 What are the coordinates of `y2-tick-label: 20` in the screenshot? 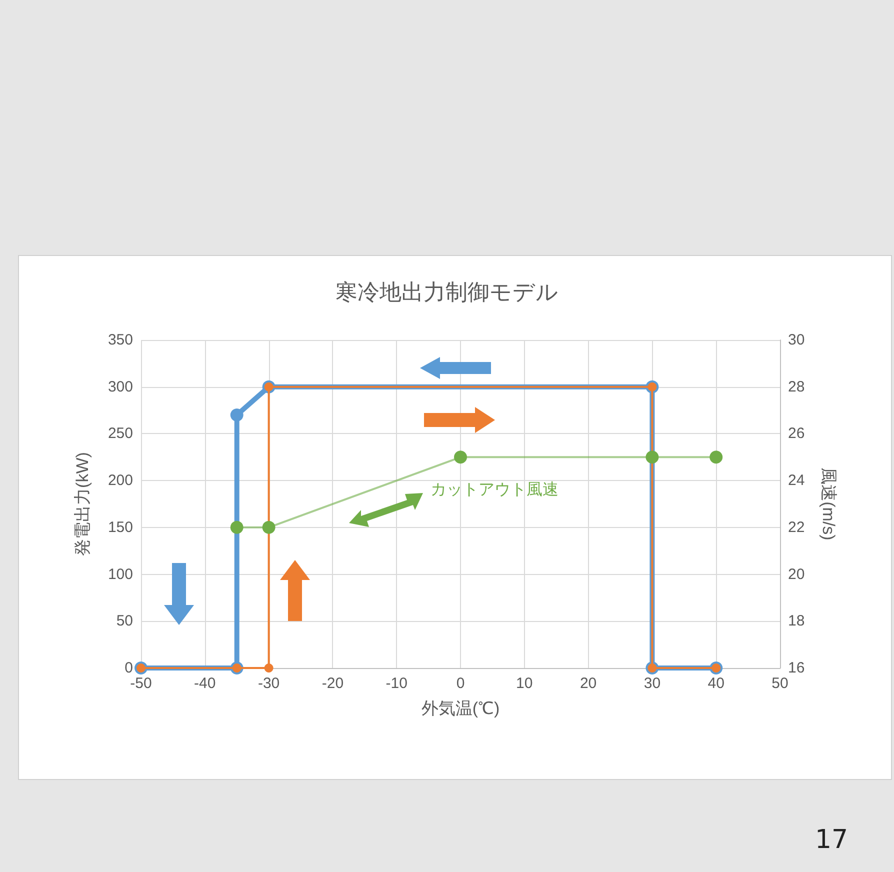 It's located at (796, 574).